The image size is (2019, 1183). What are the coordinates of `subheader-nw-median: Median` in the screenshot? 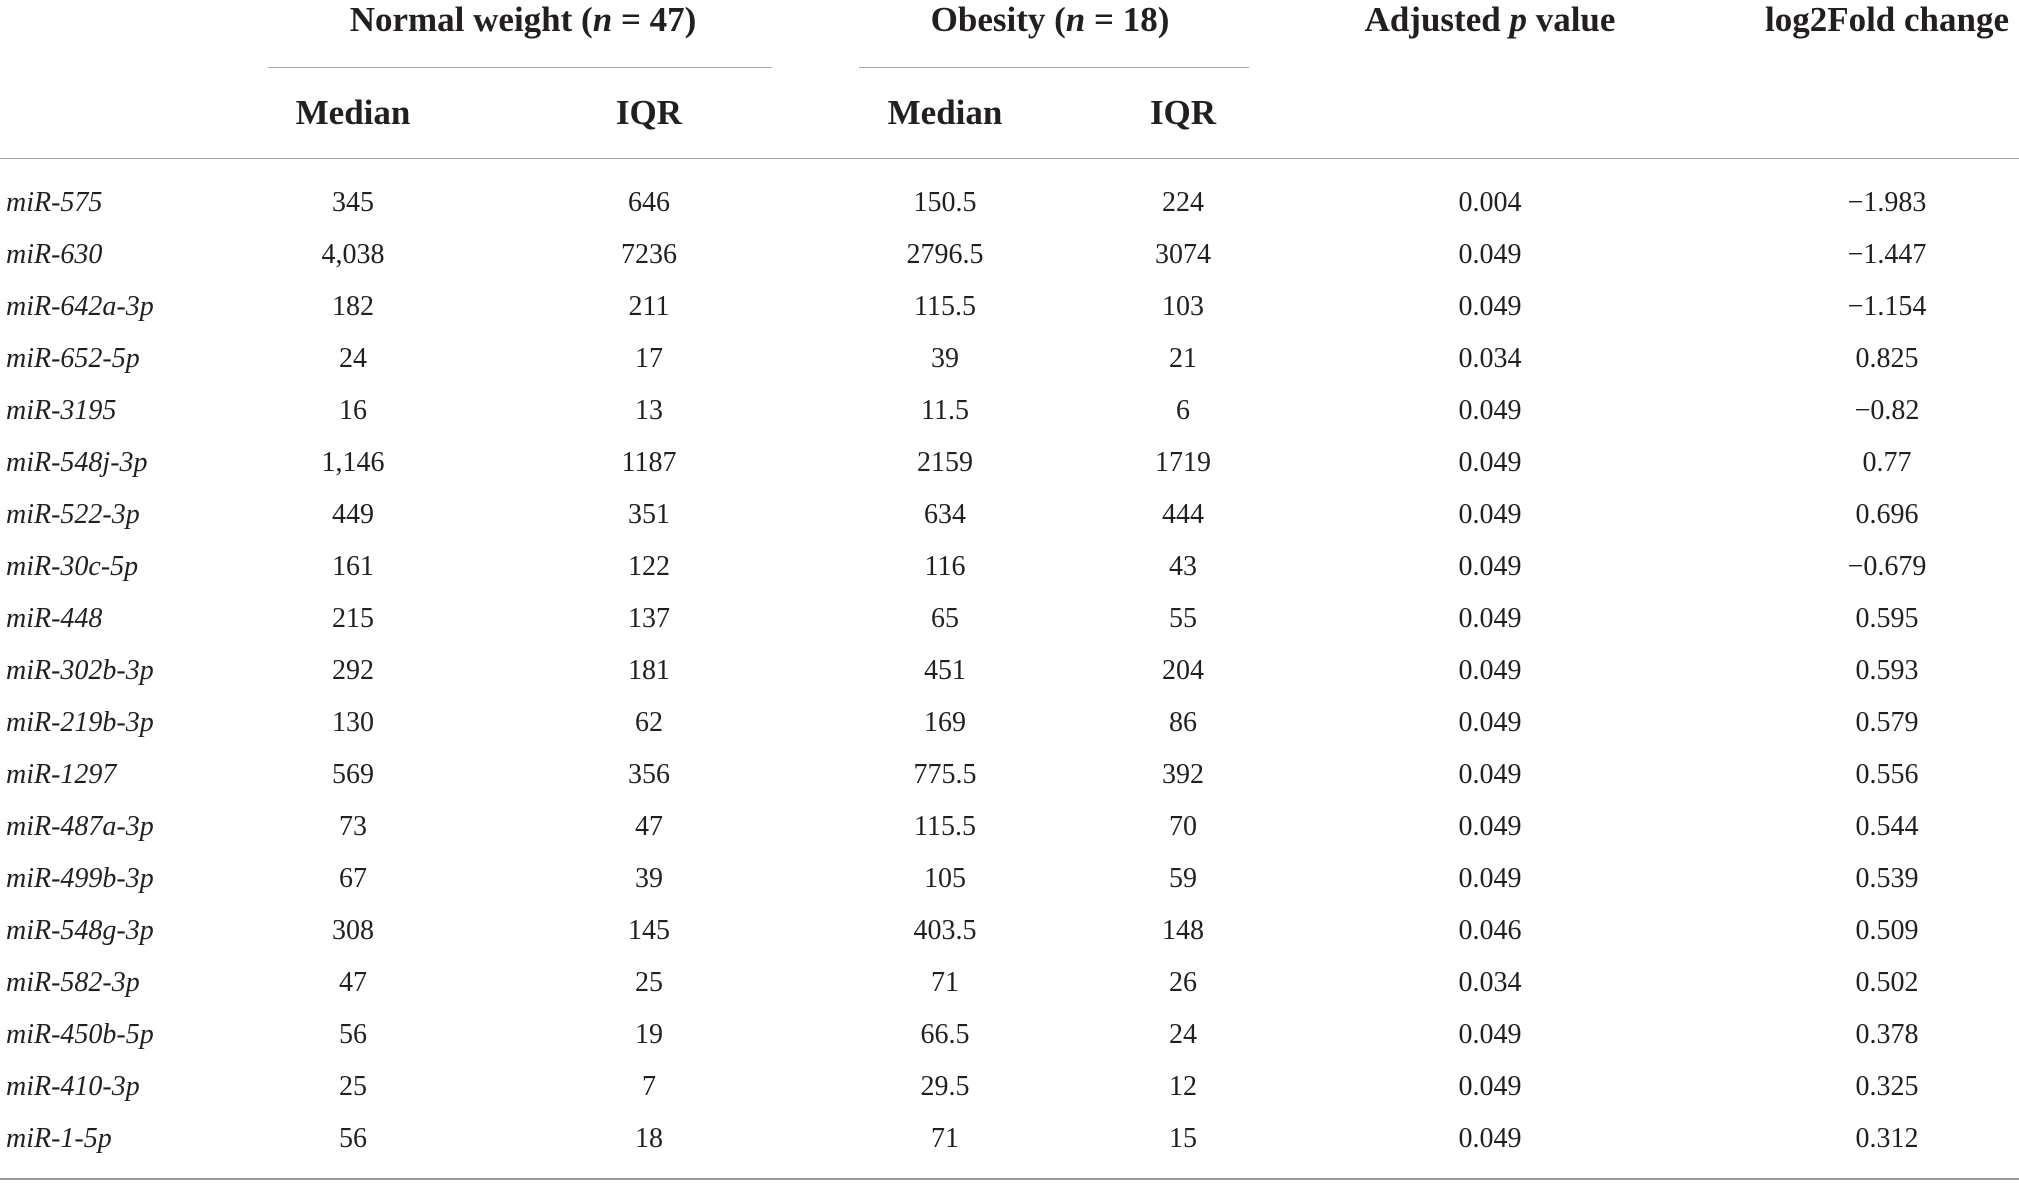 It's located at (353, 112).